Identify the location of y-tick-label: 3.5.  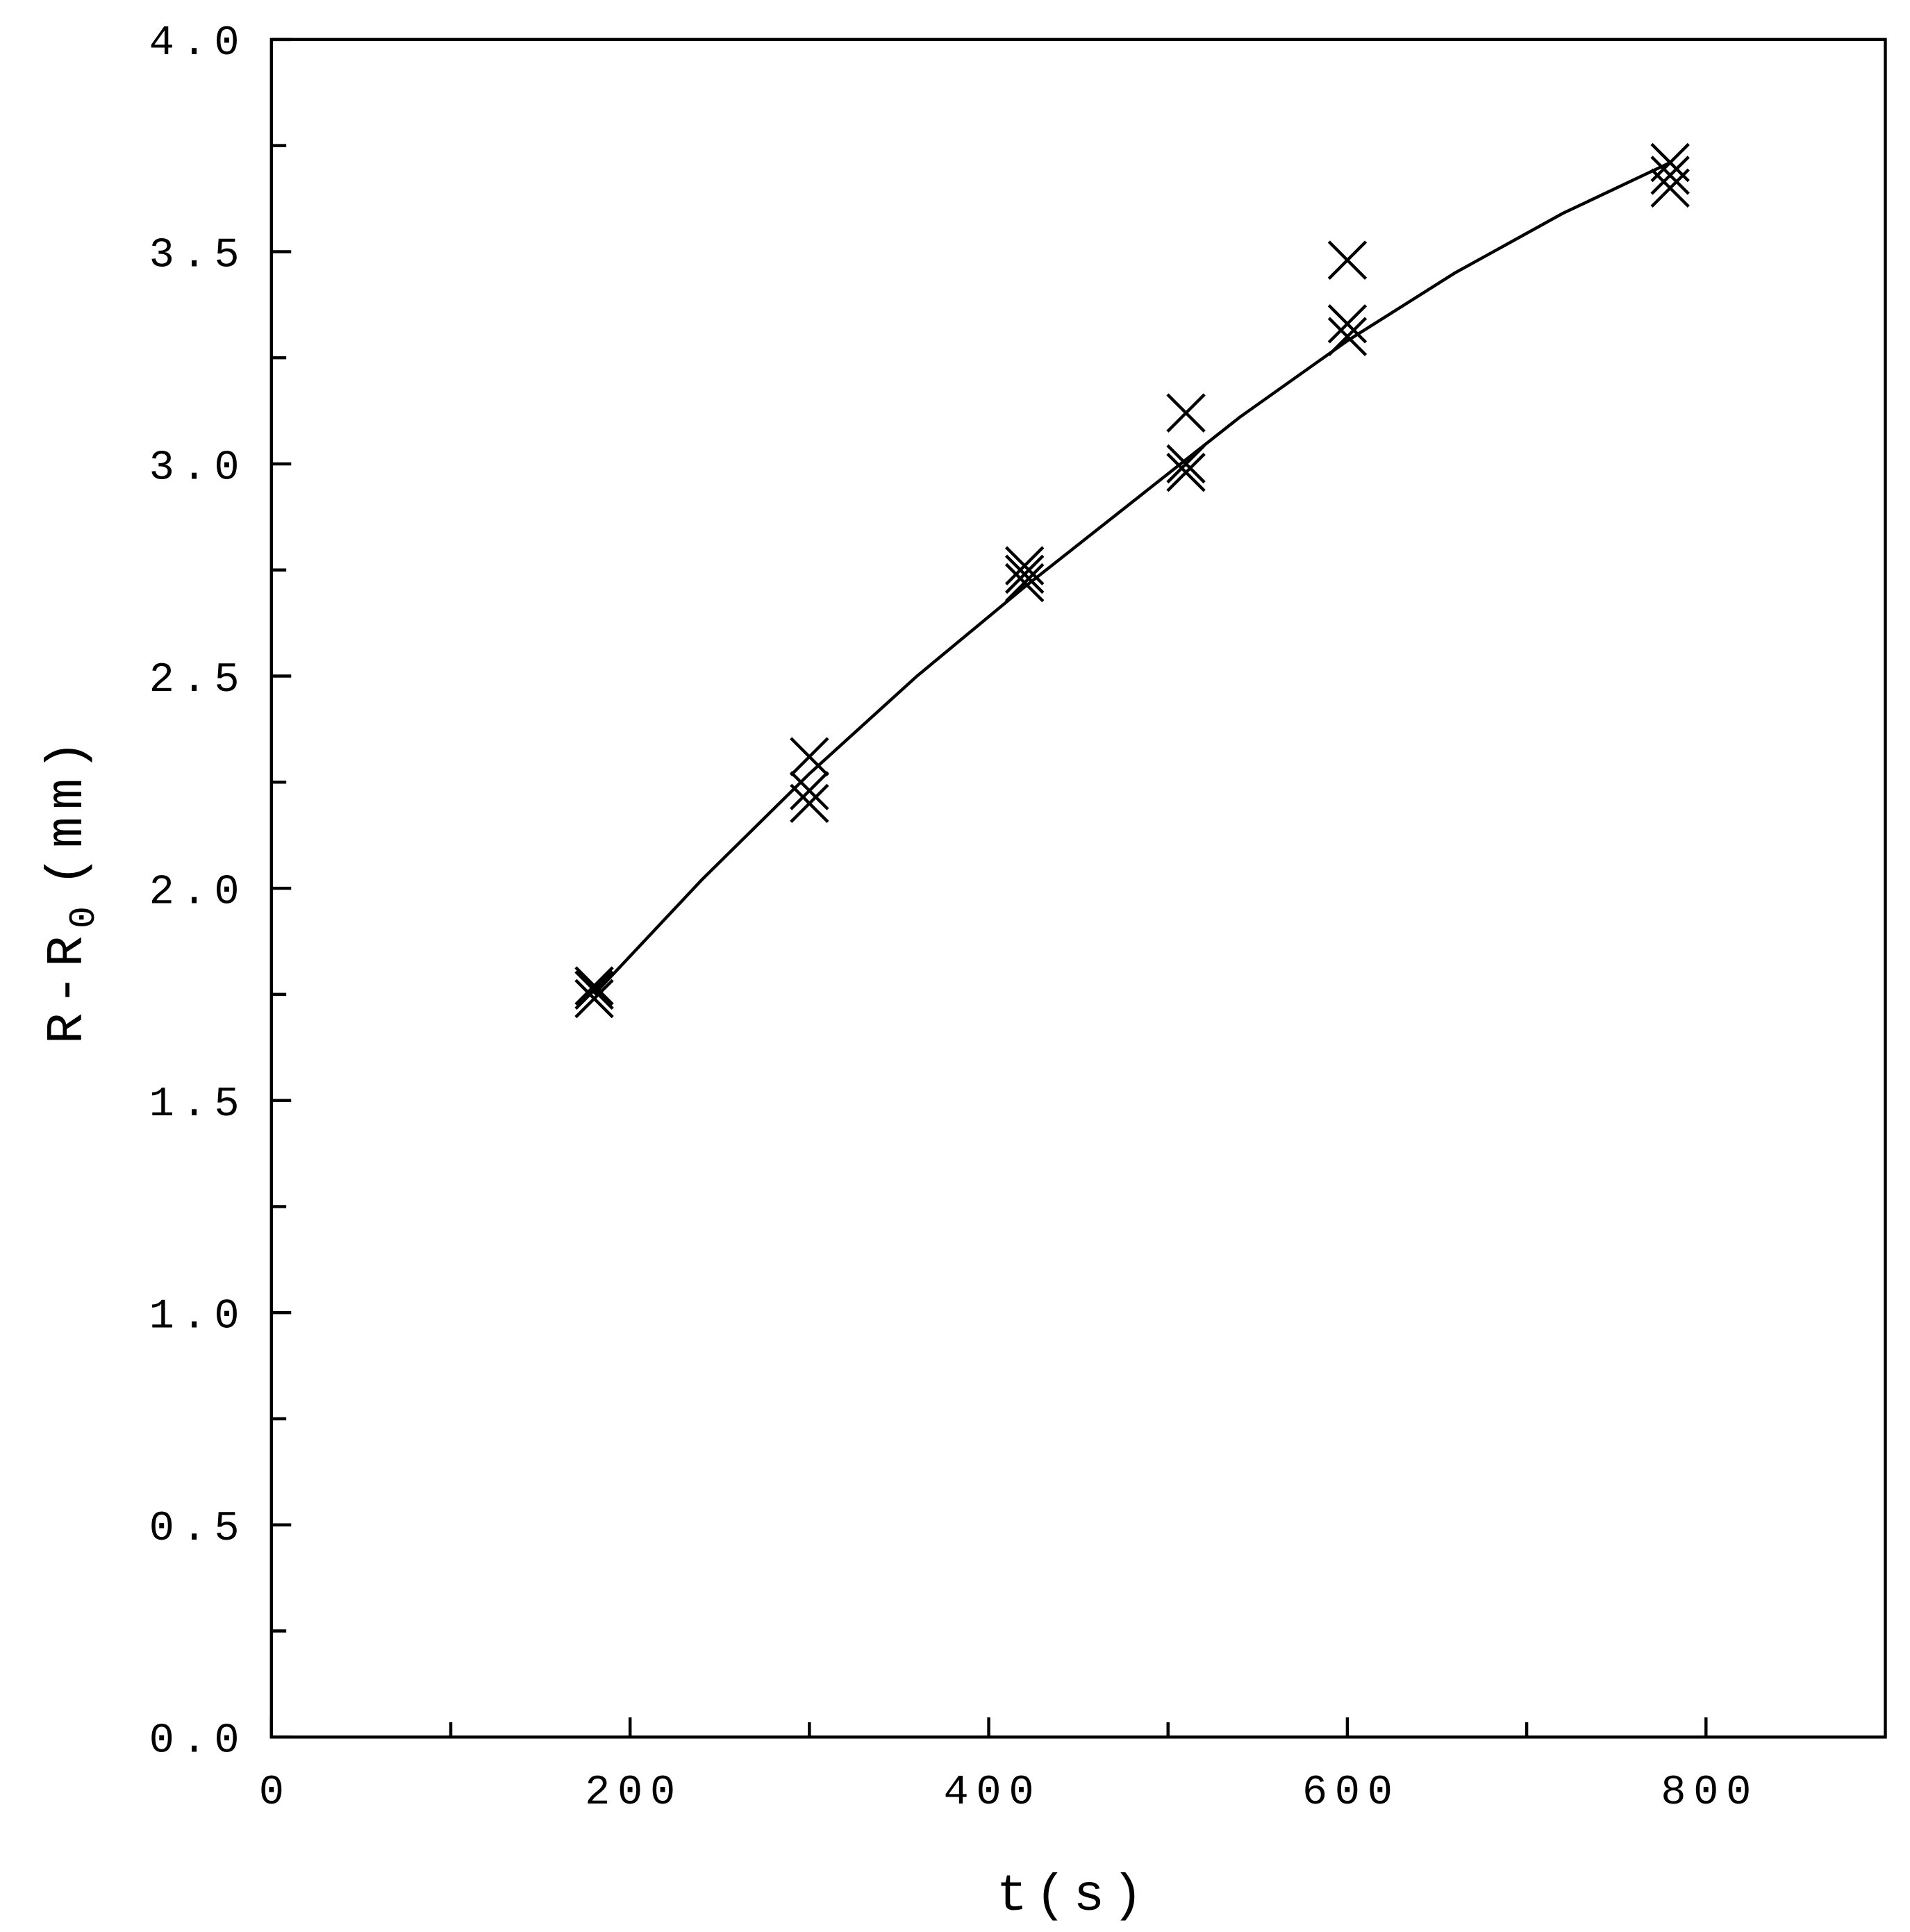
(198, 256).